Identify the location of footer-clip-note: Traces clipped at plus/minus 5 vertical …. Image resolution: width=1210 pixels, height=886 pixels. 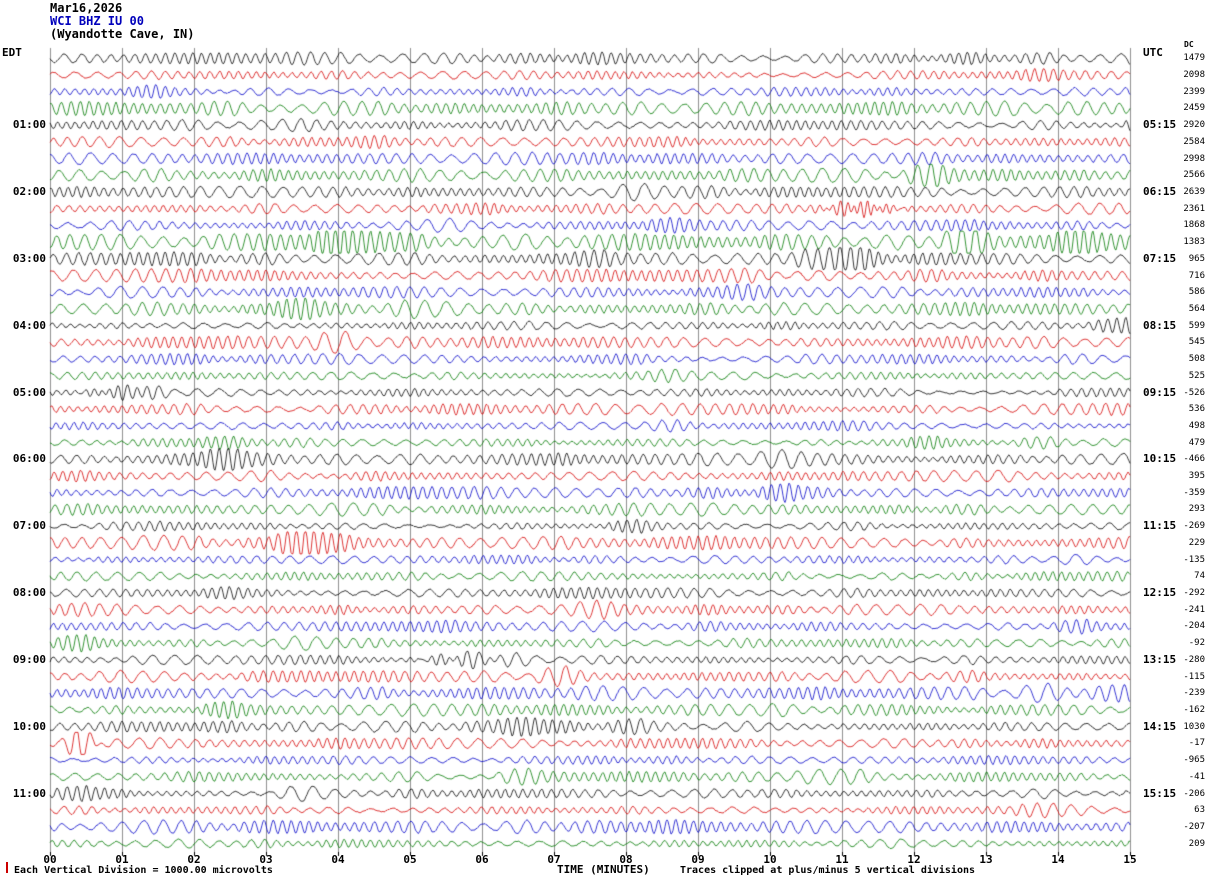
(828, 870).